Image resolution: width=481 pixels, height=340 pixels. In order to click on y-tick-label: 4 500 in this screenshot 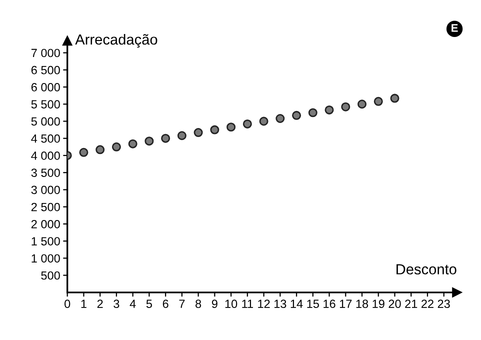, I will do `click(45, 138)`.